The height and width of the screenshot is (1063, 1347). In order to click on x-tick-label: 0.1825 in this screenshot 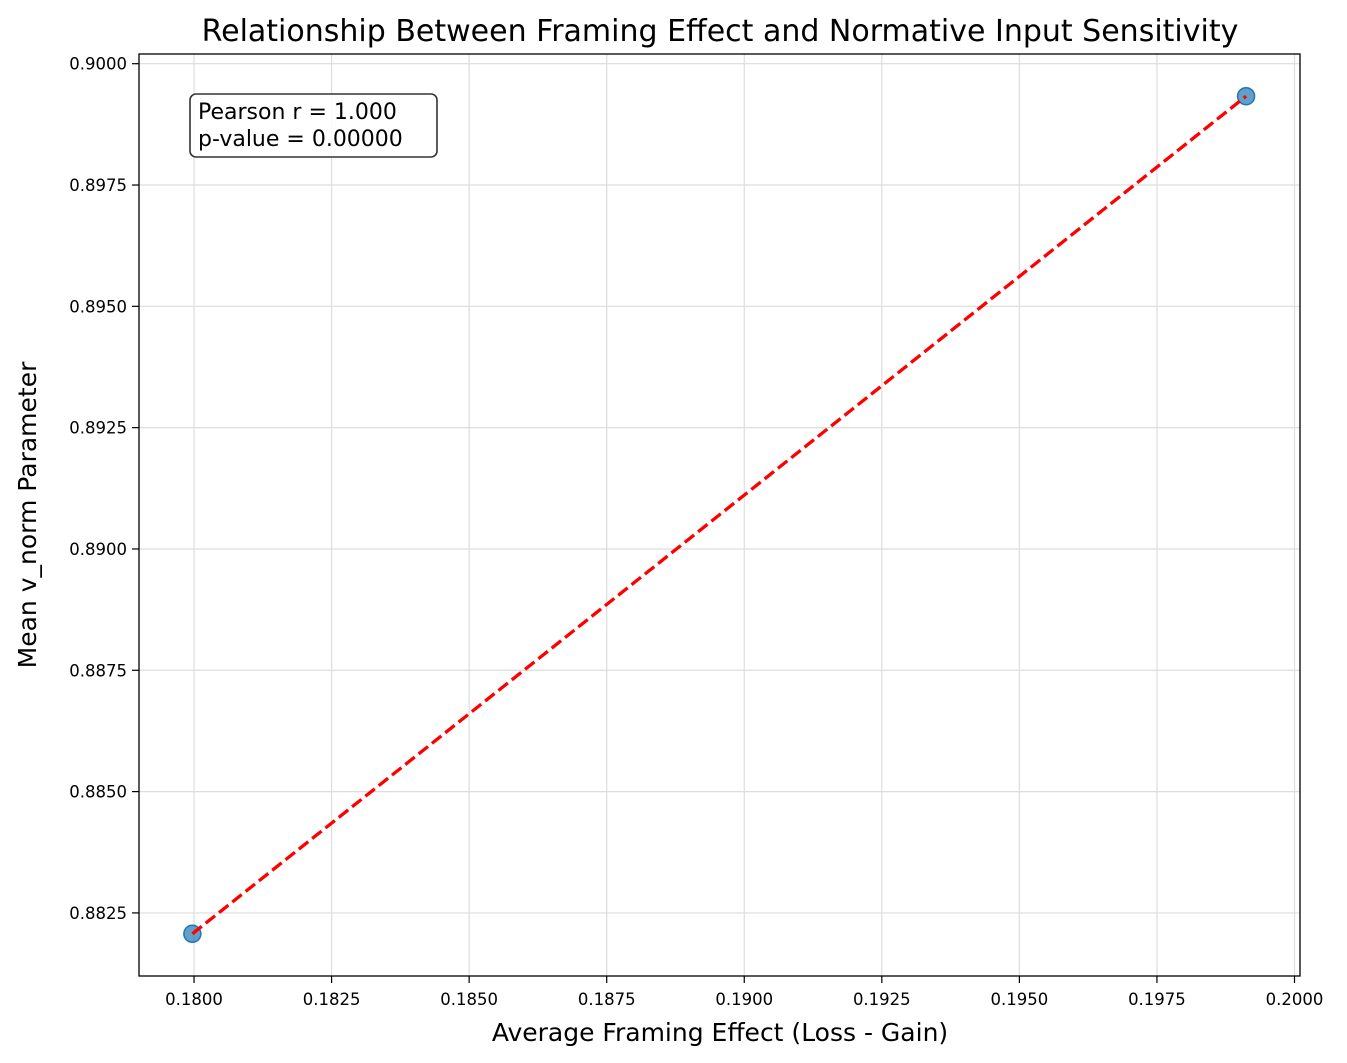, I will do `click(332, 999)`.